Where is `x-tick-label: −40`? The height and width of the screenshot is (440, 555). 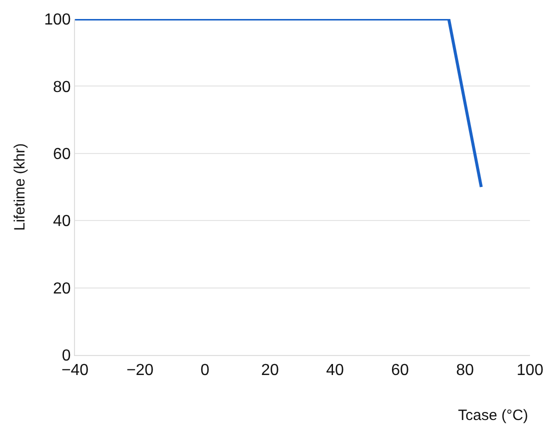 x-tick-label: −40 is located at coordinates (75, 371).